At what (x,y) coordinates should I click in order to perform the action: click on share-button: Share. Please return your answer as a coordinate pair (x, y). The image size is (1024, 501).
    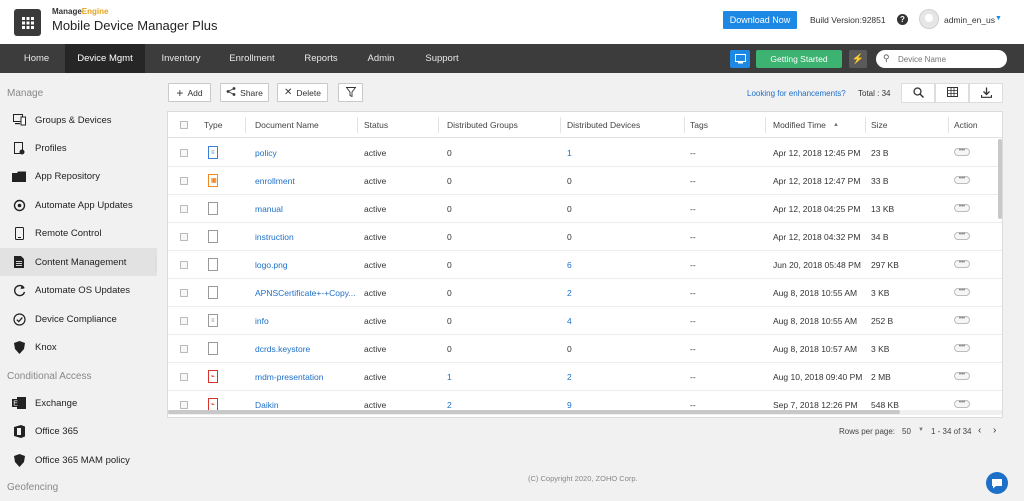
    Looking at the image, I should click on (244, 92).